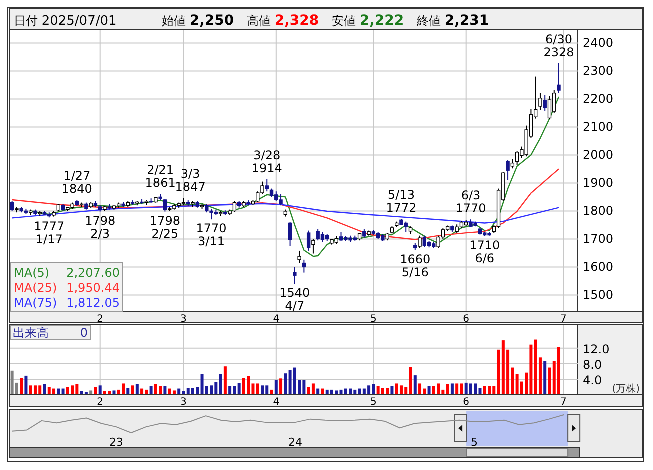 The height and width of the screenshot is (470, 653). What do you see at coordinates (485, 252) in the screenshot?
I see `annotation: 1710 6/6` at bounding box center [485, 252].